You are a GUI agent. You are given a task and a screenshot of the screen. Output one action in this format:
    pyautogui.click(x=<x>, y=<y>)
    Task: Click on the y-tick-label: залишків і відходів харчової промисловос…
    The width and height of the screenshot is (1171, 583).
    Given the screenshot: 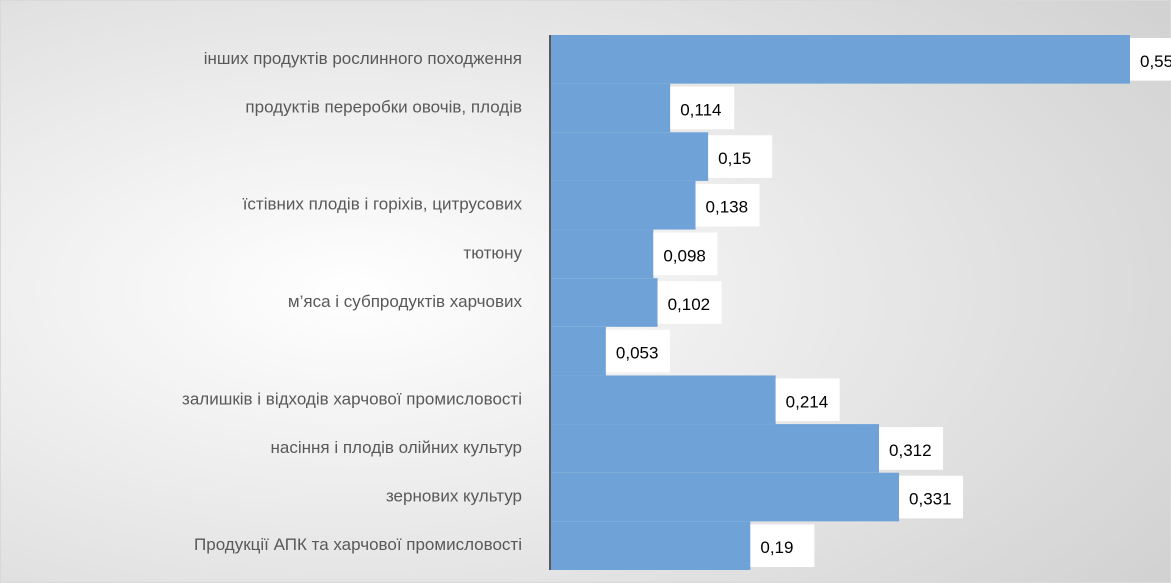 What is the action you would take?
    pyautogui.click(x=352, y=398)
    